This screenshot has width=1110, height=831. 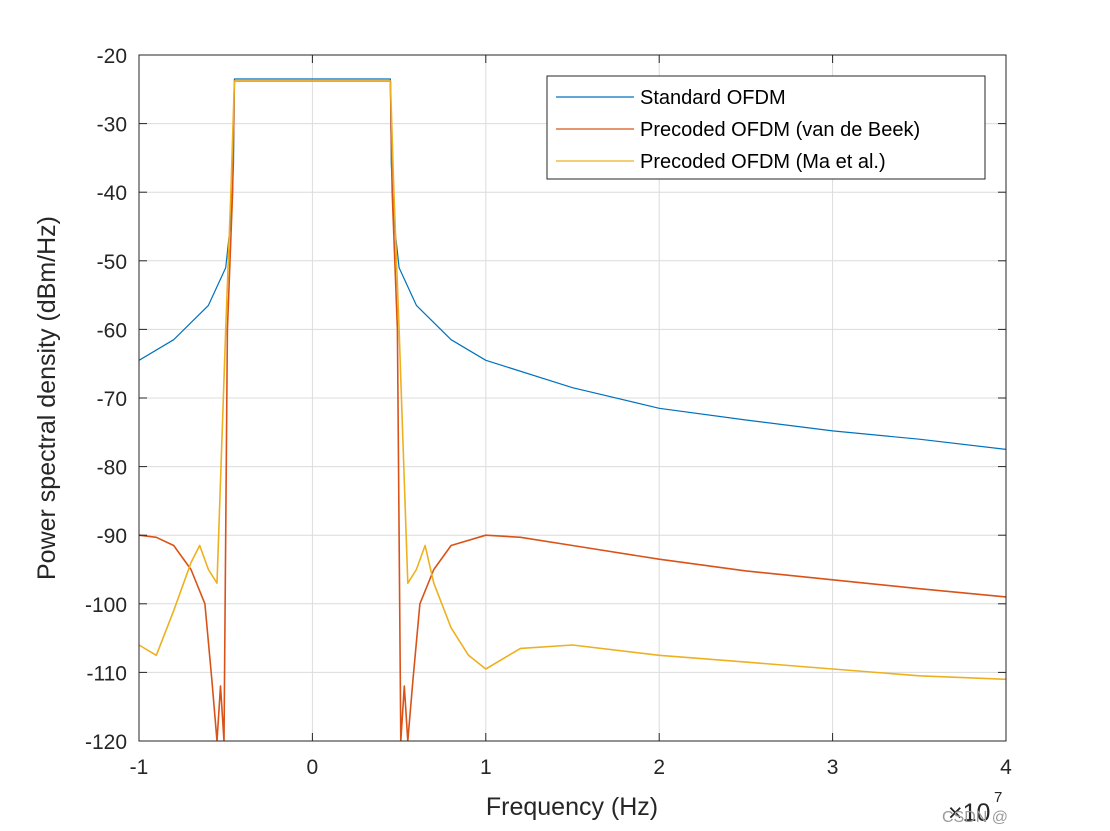 I want to click on watermark: CSDN @, so click(x=975, y=817).